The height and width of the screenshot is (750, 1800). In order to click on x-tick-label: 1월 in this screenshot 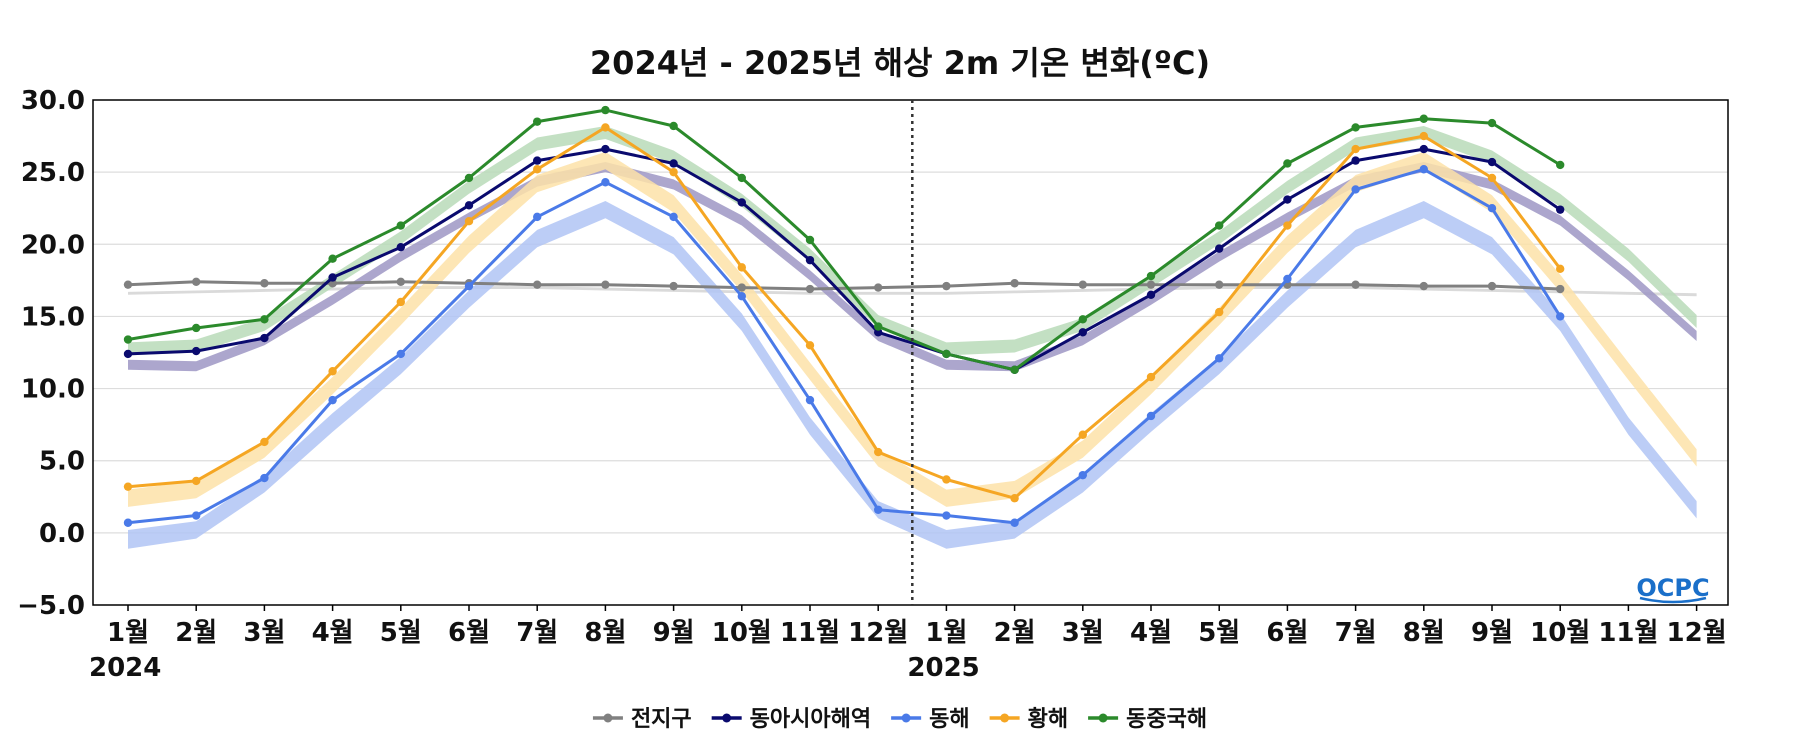, I will do `click(128, 633)`.